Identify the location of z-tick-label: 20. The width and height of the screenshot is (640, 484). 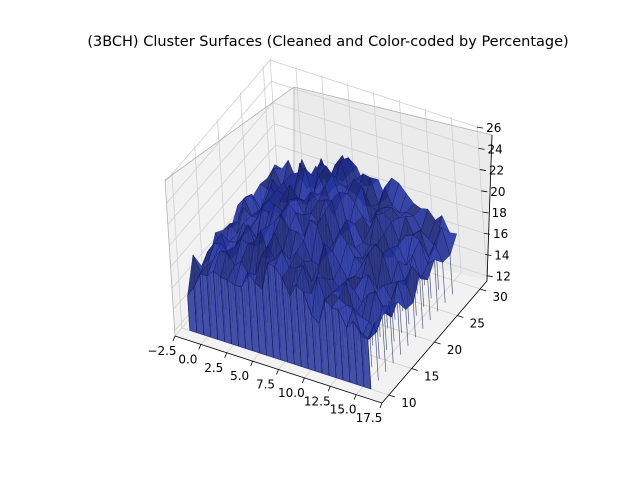
(497, 192).